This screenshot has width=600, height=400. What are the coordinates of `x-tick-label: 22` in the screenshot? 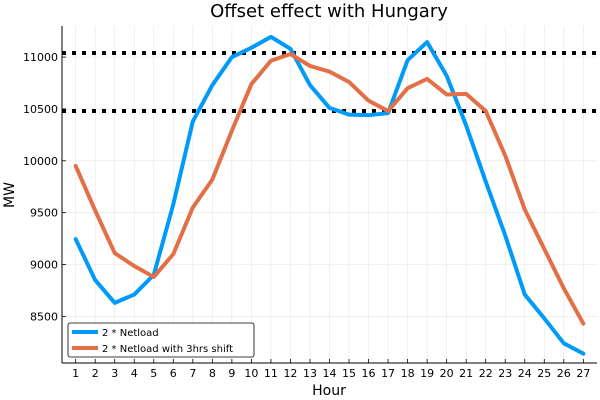 It's located at (486, 373).